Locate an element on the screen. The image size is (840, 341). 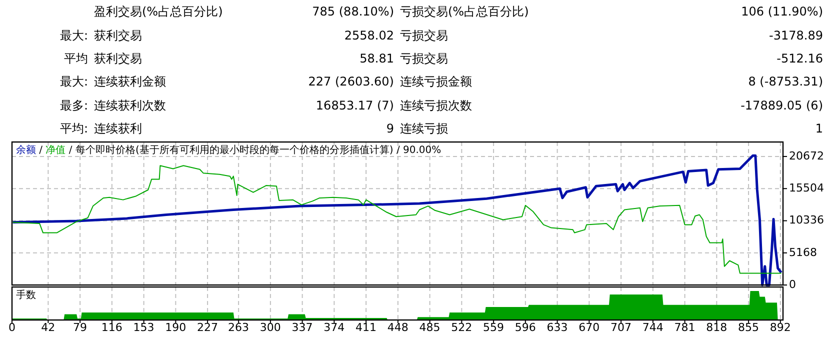
text: 亏损交易(%占总百分比) is located at coordinates (464, 11).